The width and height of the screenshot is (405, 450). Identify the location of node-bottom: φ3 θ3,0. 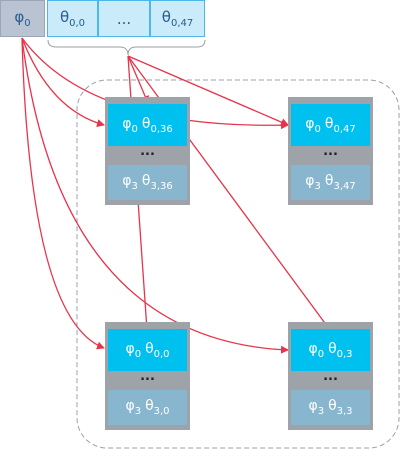
(147, 407).